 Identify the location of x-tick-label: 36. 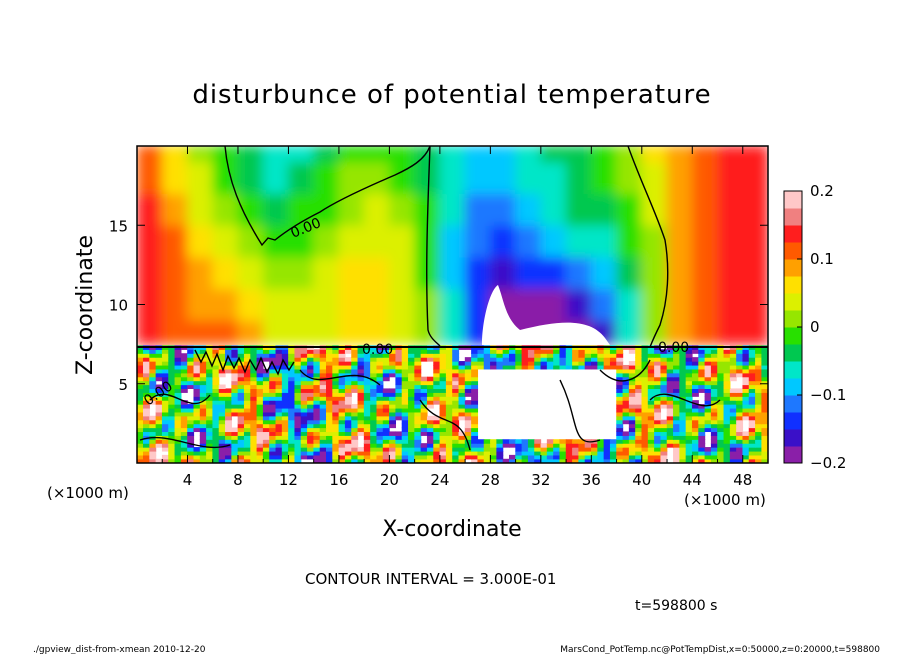
(591, 480).